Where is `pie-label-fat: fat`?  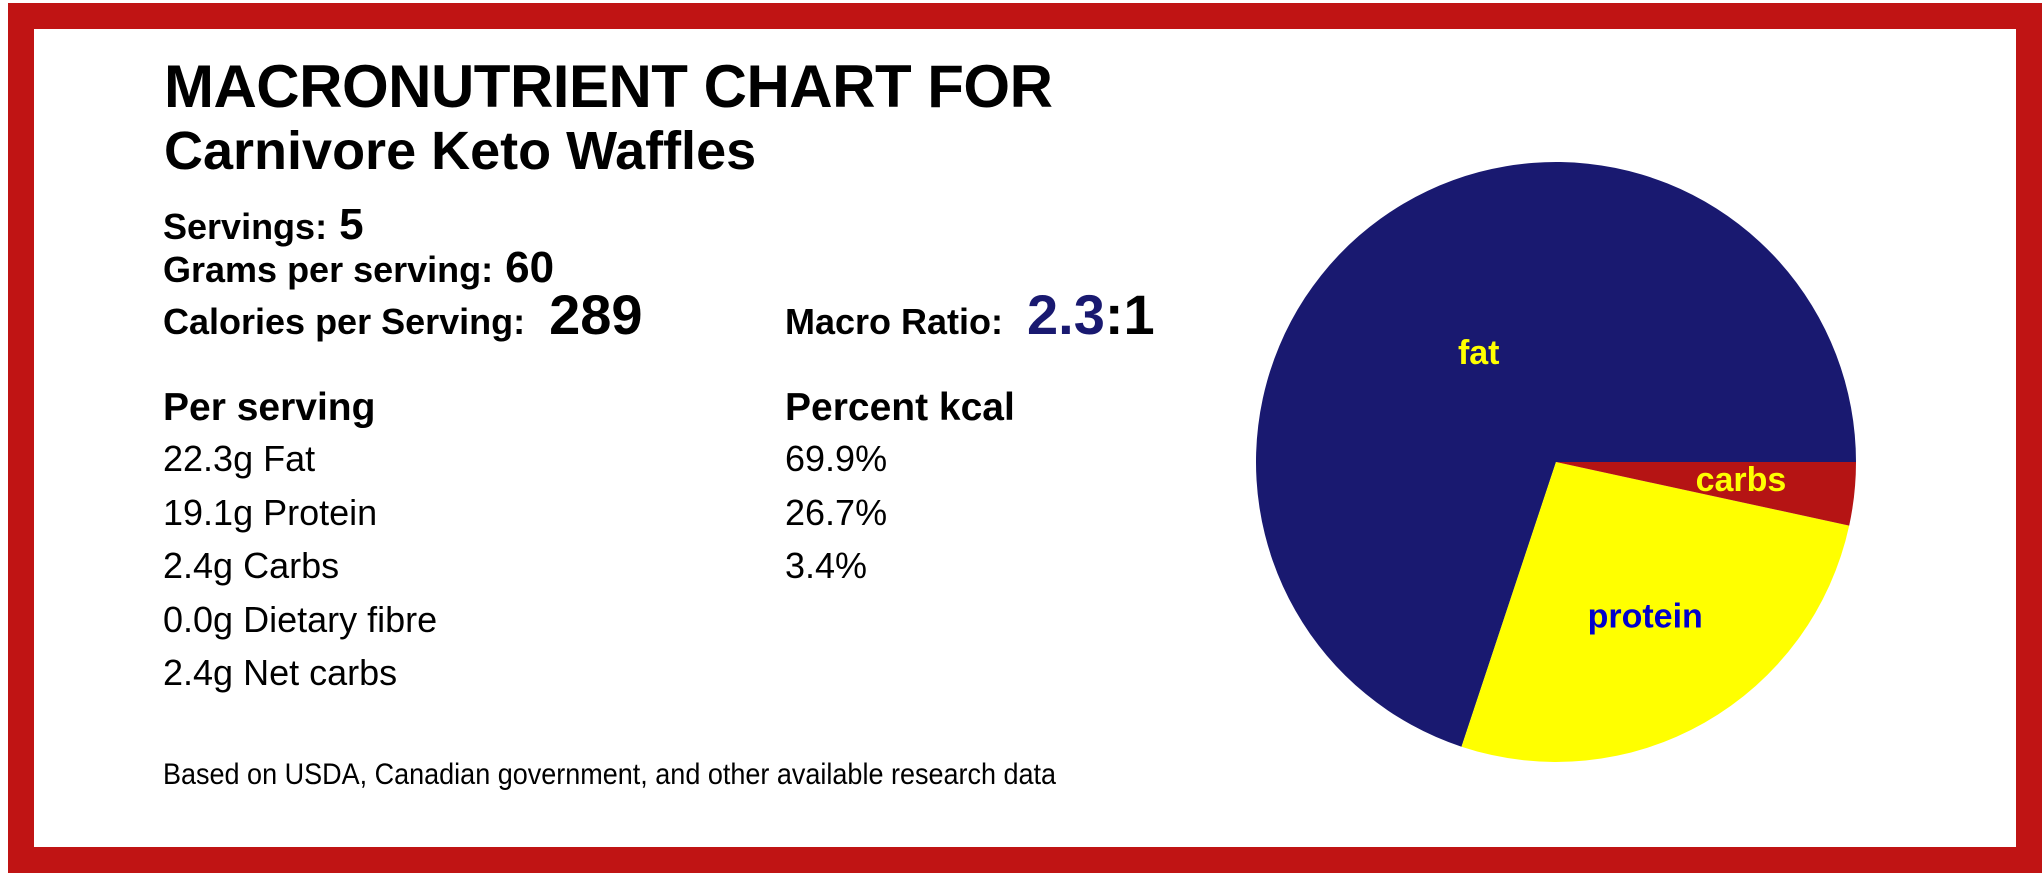 pie-label-fat: fat is located at coordinates (1479, 353).